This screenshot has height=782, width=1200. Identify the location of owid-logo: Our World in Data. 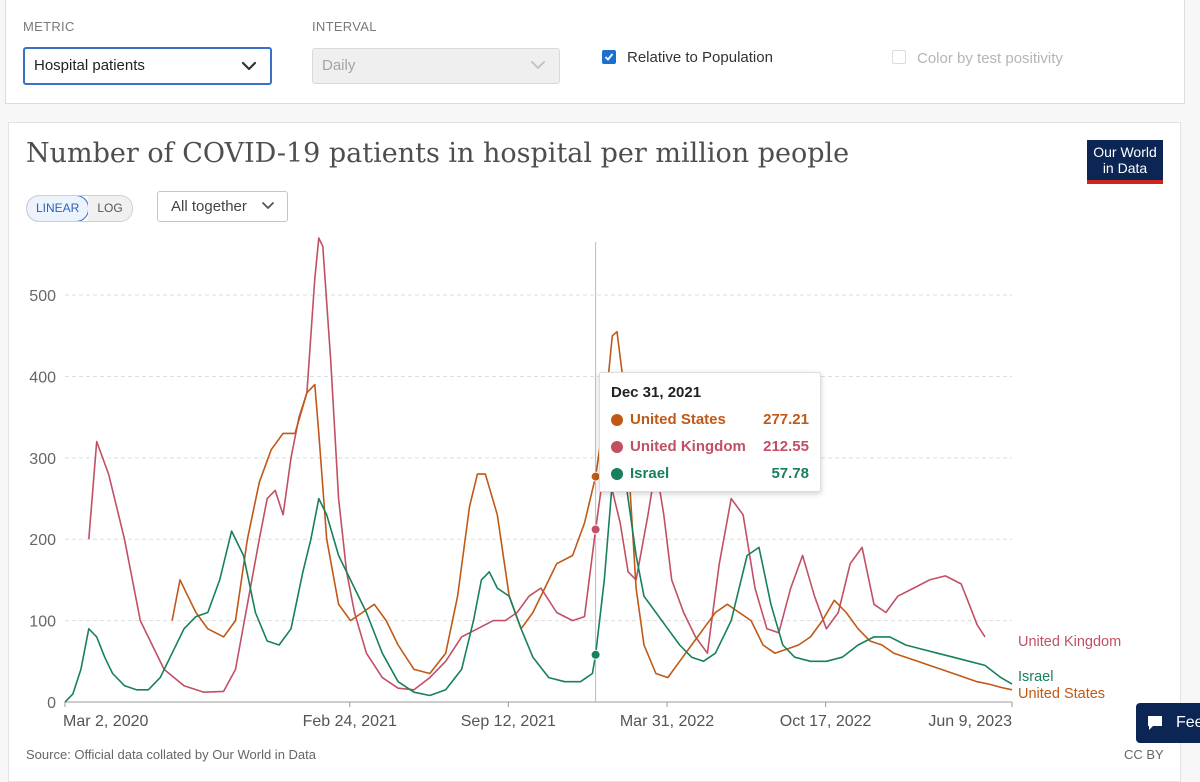
(1125, 162).